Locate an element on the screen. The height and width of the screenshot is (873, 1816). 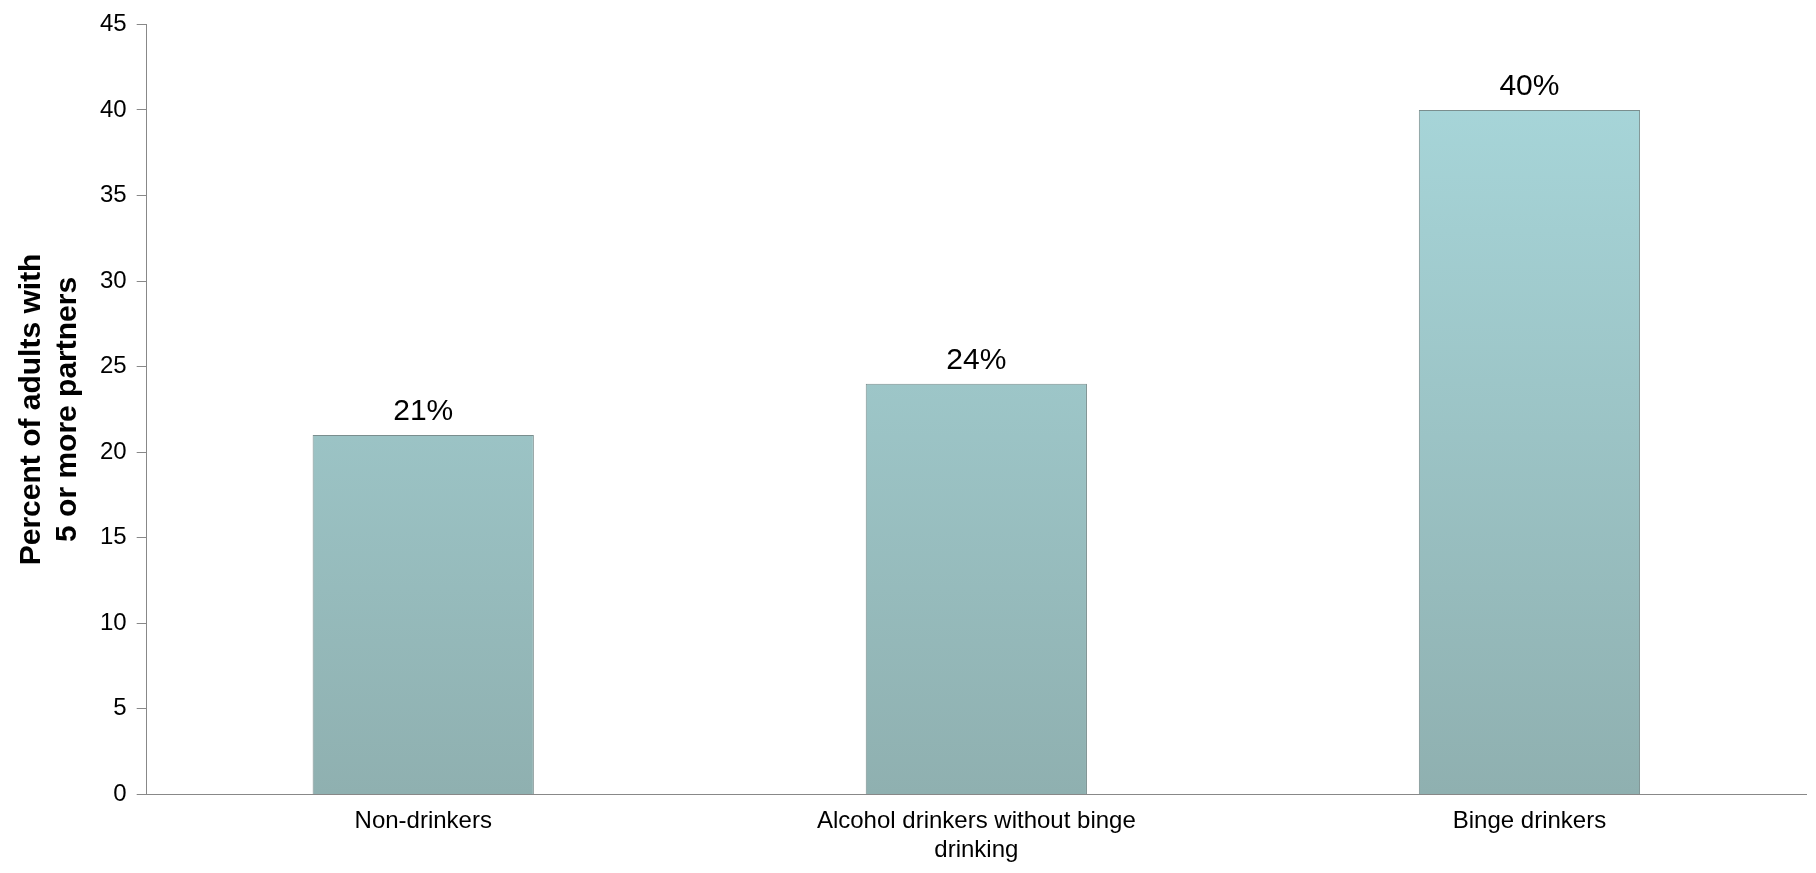
x-tick-label: Binge drinkers is located at coordinates (1529, 820).